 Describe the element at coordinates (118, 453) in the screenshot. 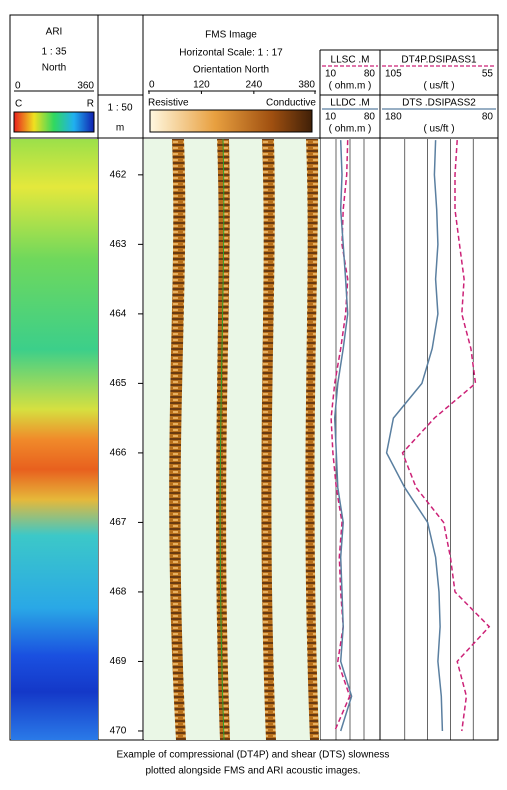

I see `depth-label: 466` at that location.